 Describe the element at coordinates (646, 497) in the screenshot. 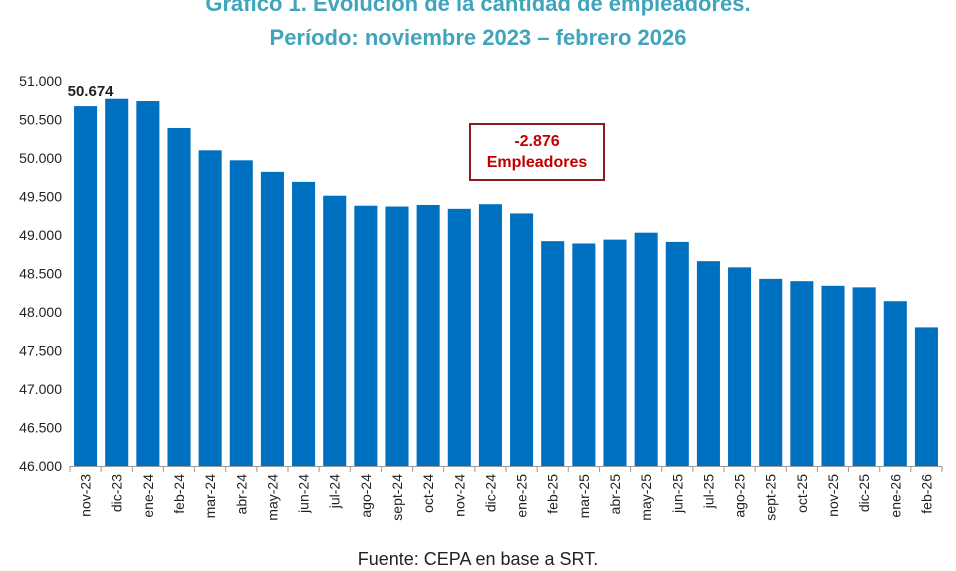

I see `x-tick-label: may-25` at that location.